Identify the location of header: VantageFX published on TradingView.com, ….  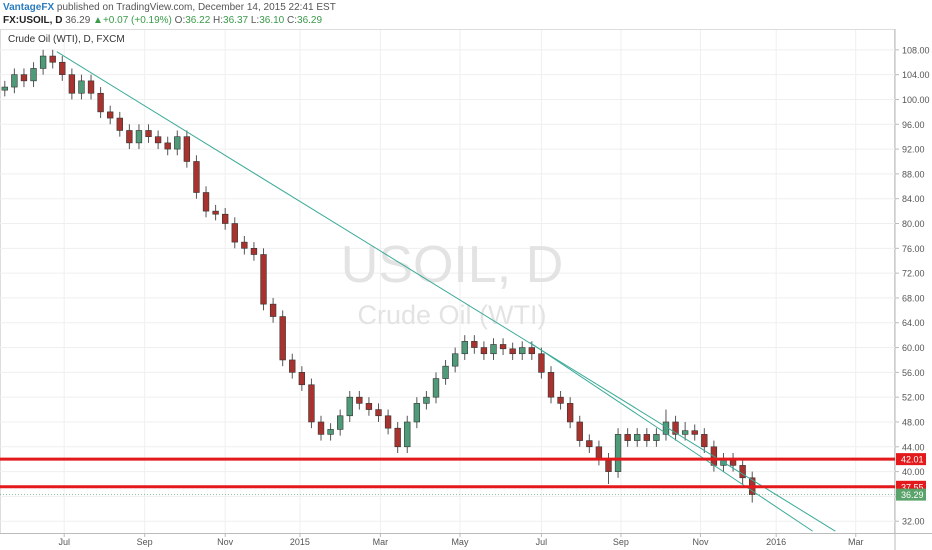
(169, 14).